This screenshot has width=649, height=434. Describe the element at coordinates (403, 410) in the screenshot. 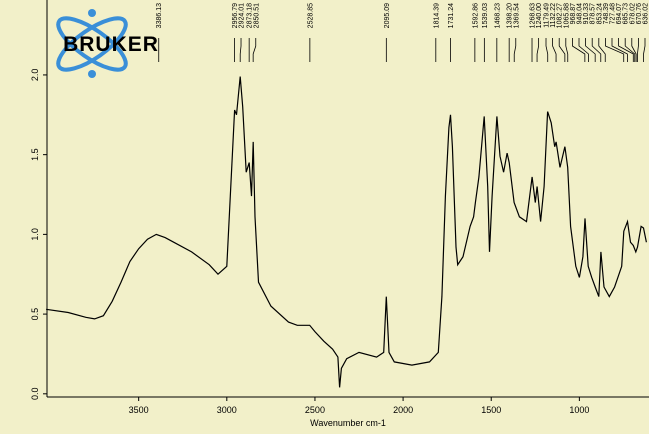

I see `x-tick-label: 2000` at that location.